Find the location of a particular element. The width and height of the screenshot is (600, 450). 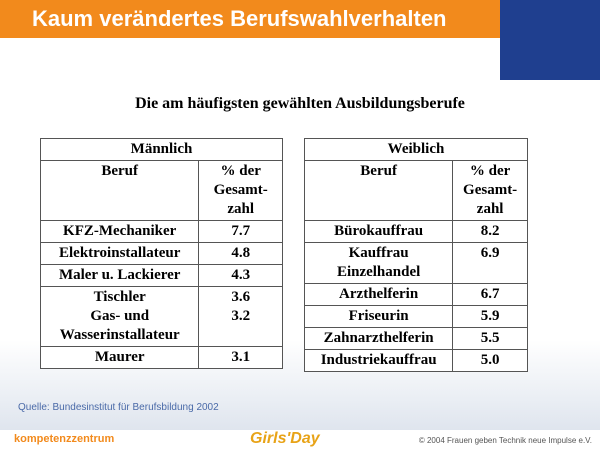

percent: 4.3 is located at coordinates (241, 275).